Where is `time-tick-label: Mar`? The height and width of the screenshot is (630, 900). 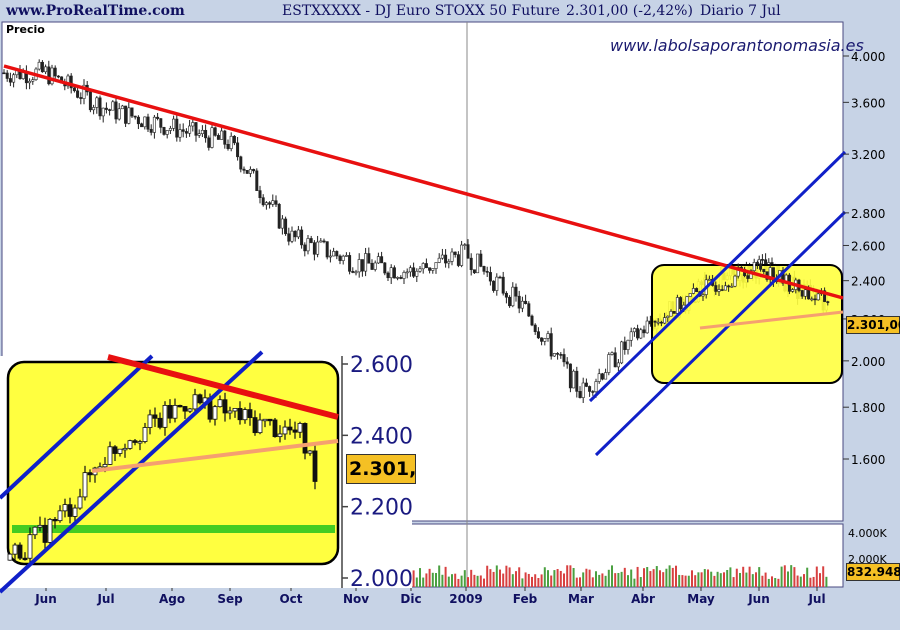 time-tick-label: Mar is located at coordinates (581, 599).